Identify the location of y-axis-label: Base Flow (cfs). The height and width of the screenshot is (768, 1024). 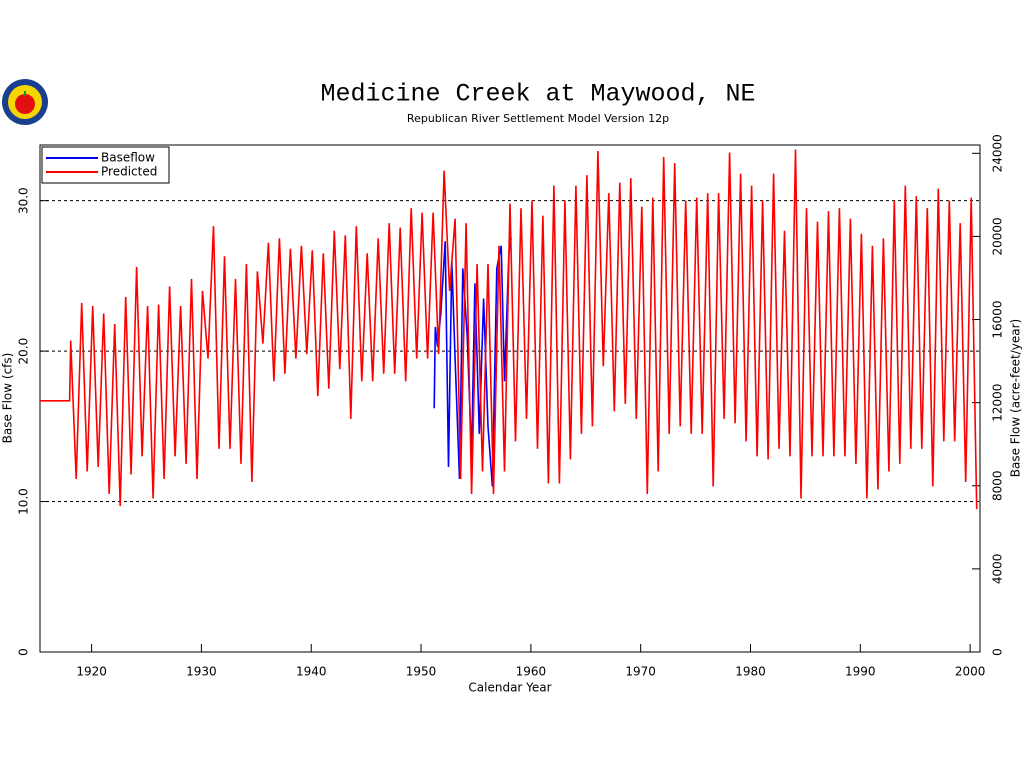
(8, 398).